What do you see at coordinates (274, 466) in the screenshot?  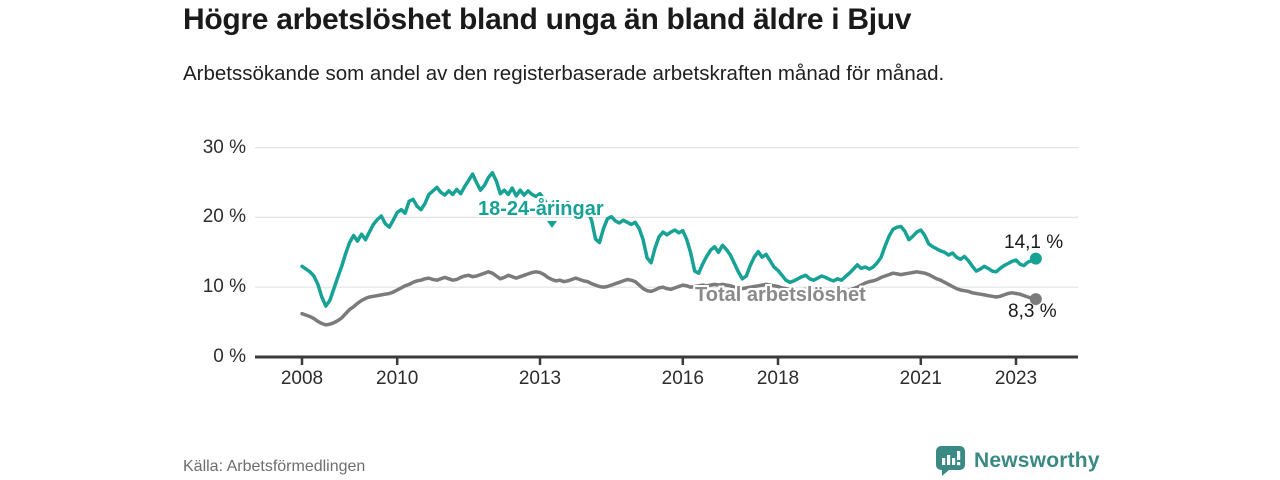 I see `source-note: Källa: Arbetsförmedlingen` at bounding box center [274, 466].